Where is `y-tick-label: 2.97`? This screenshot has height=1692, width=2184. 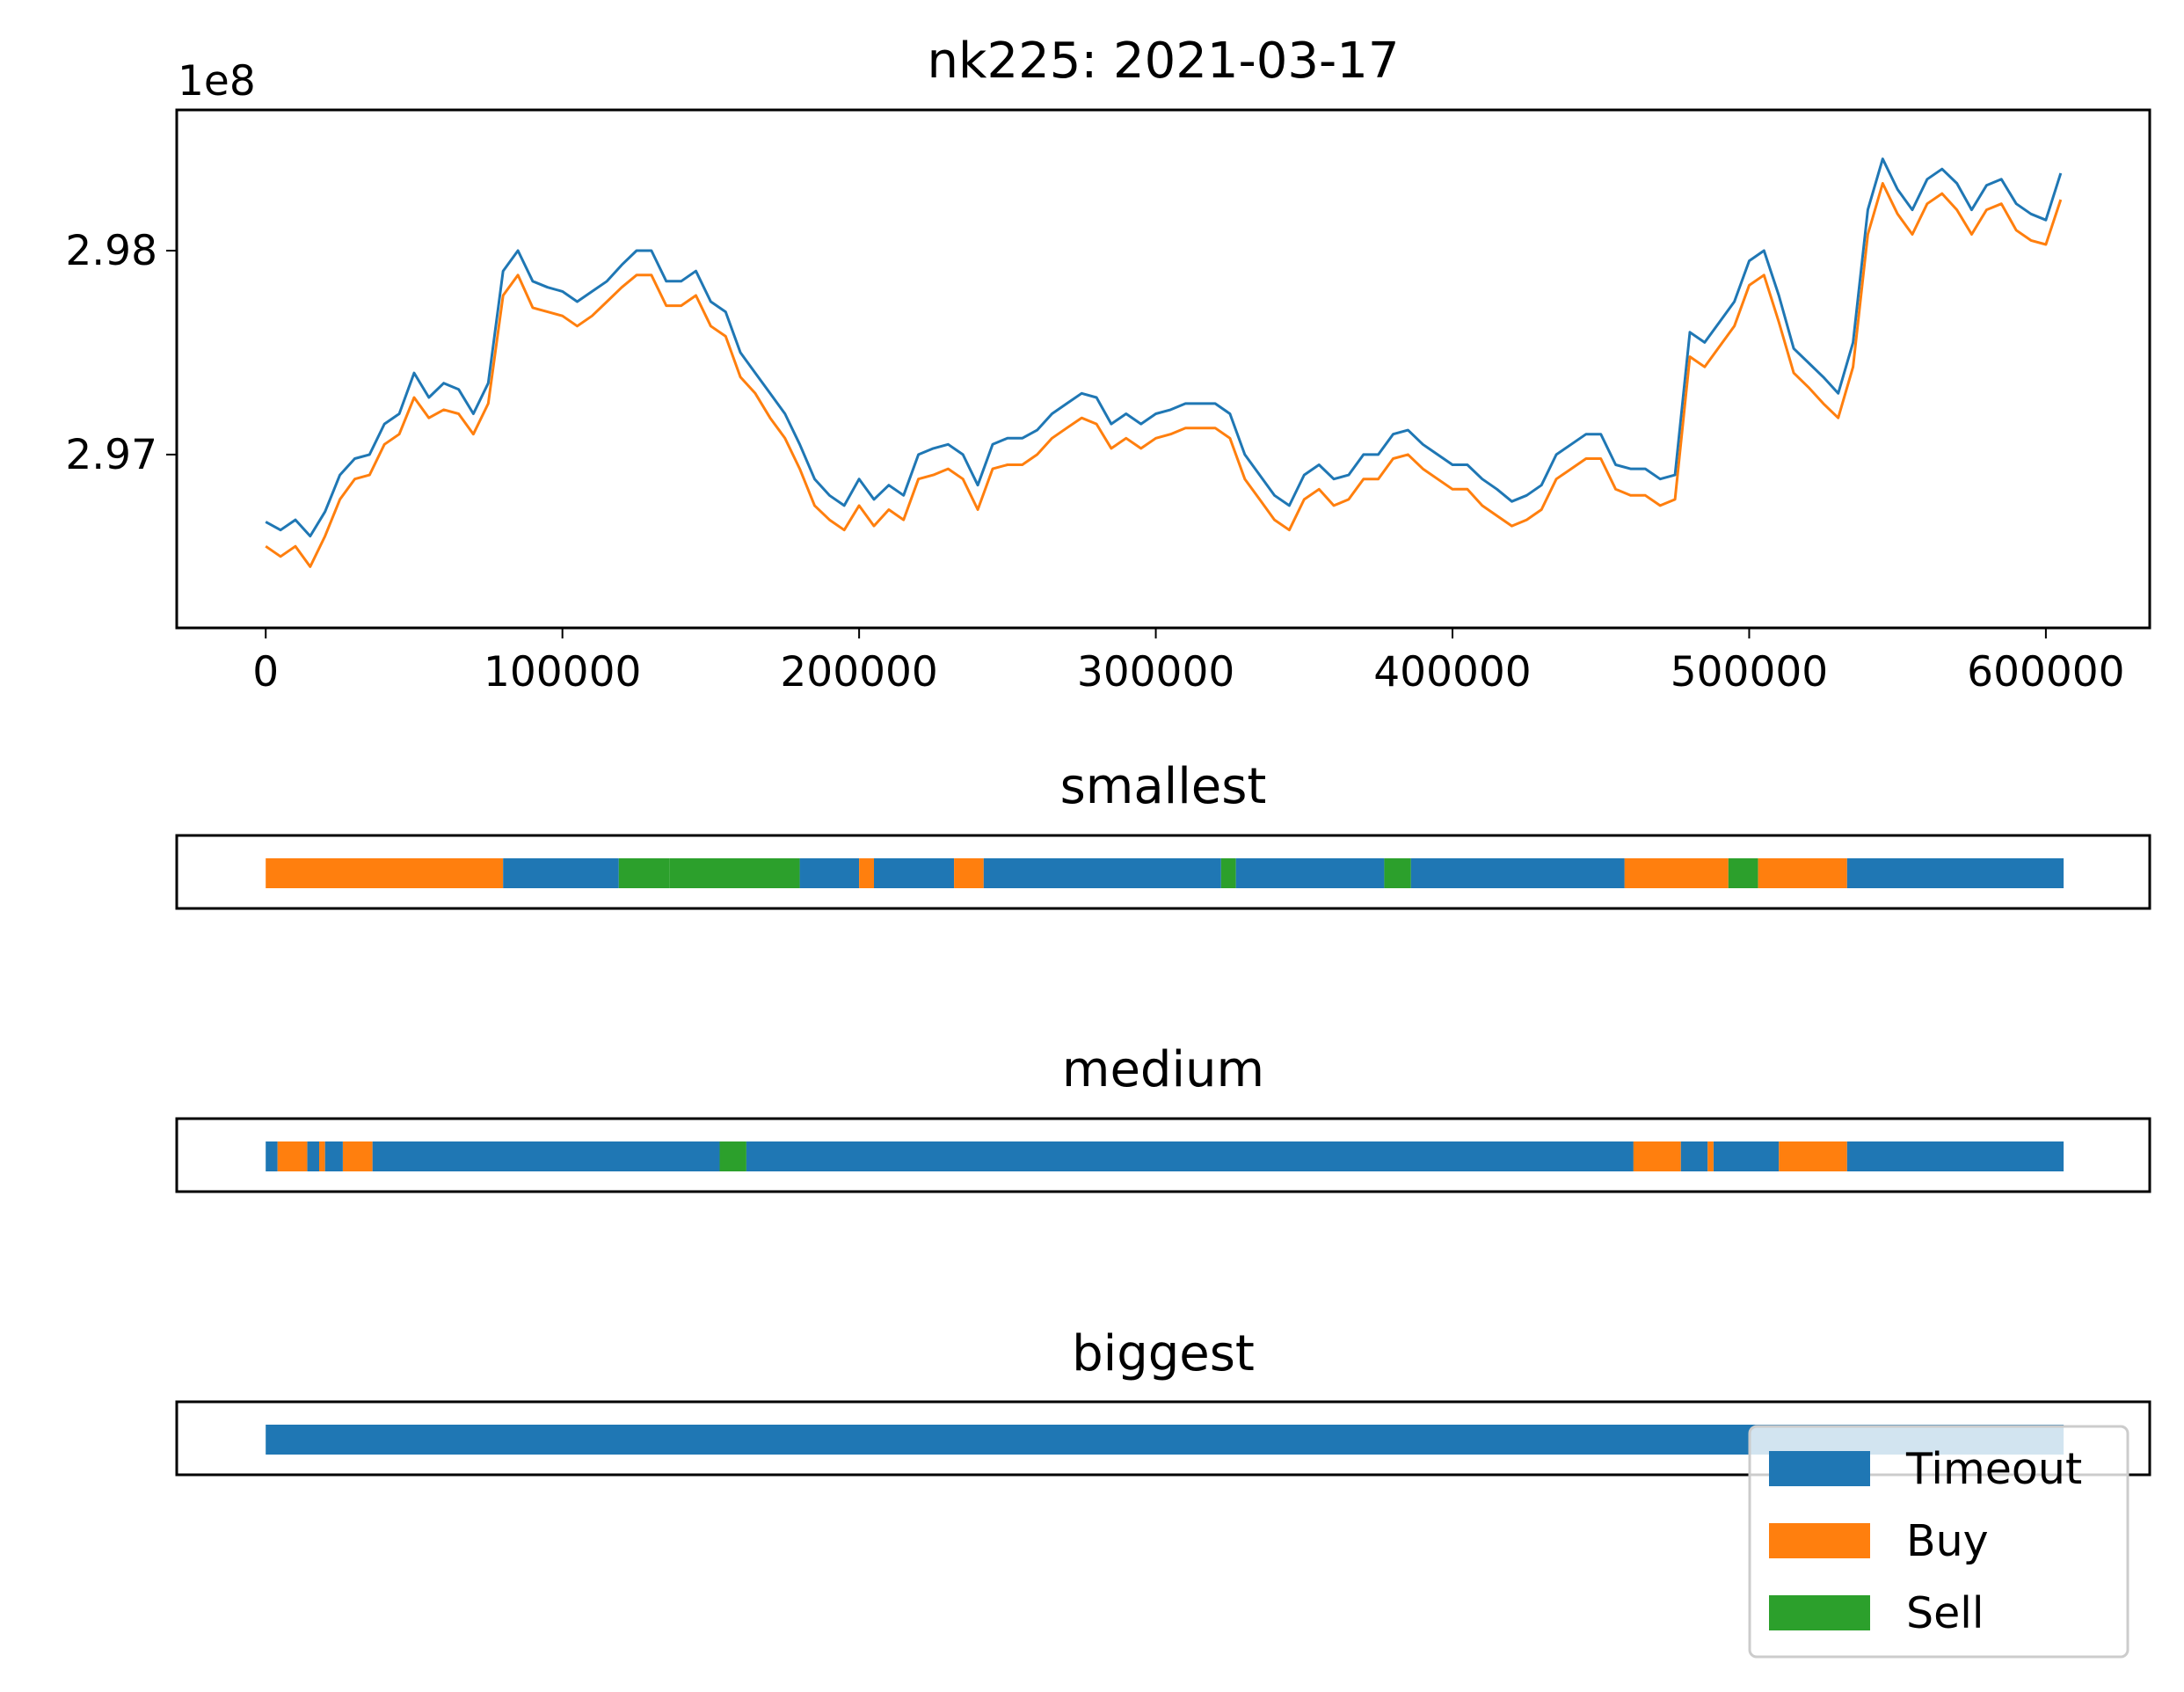
y-tick-label: 2.97 is located at coordinates (111, 455).